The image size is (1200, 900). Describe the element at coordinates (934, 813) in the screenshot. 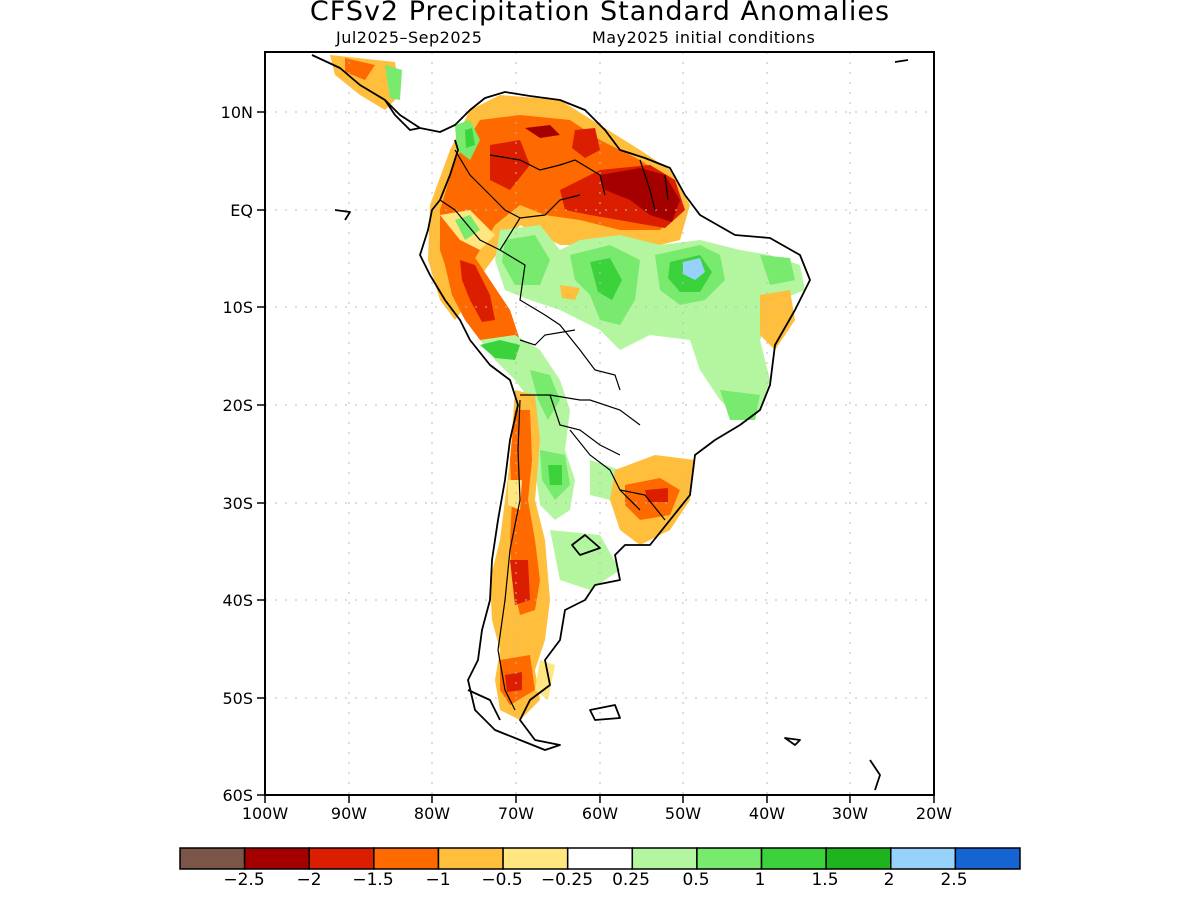

I see `lon-label: 20W` at that location.